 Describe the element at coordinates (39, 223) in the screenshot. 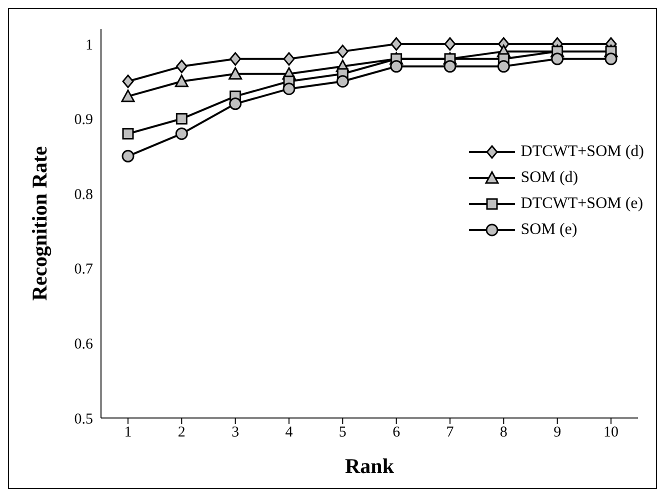

I see `y-axis-title: Recognition Rate` at that location.